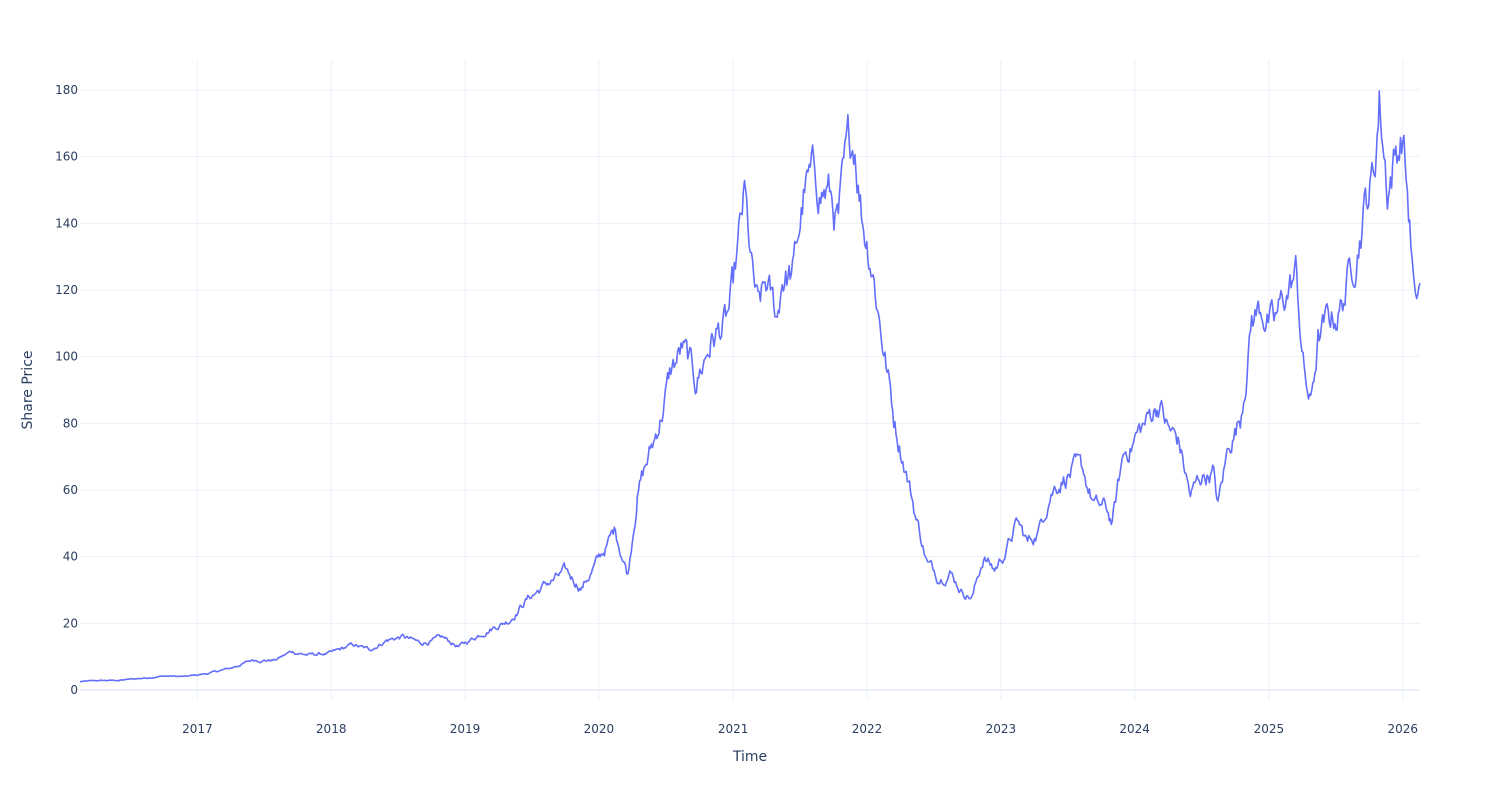  Describe the element at coordinates (70, 557) in the screenshot. I see `y-tick-label: 40` at that location.